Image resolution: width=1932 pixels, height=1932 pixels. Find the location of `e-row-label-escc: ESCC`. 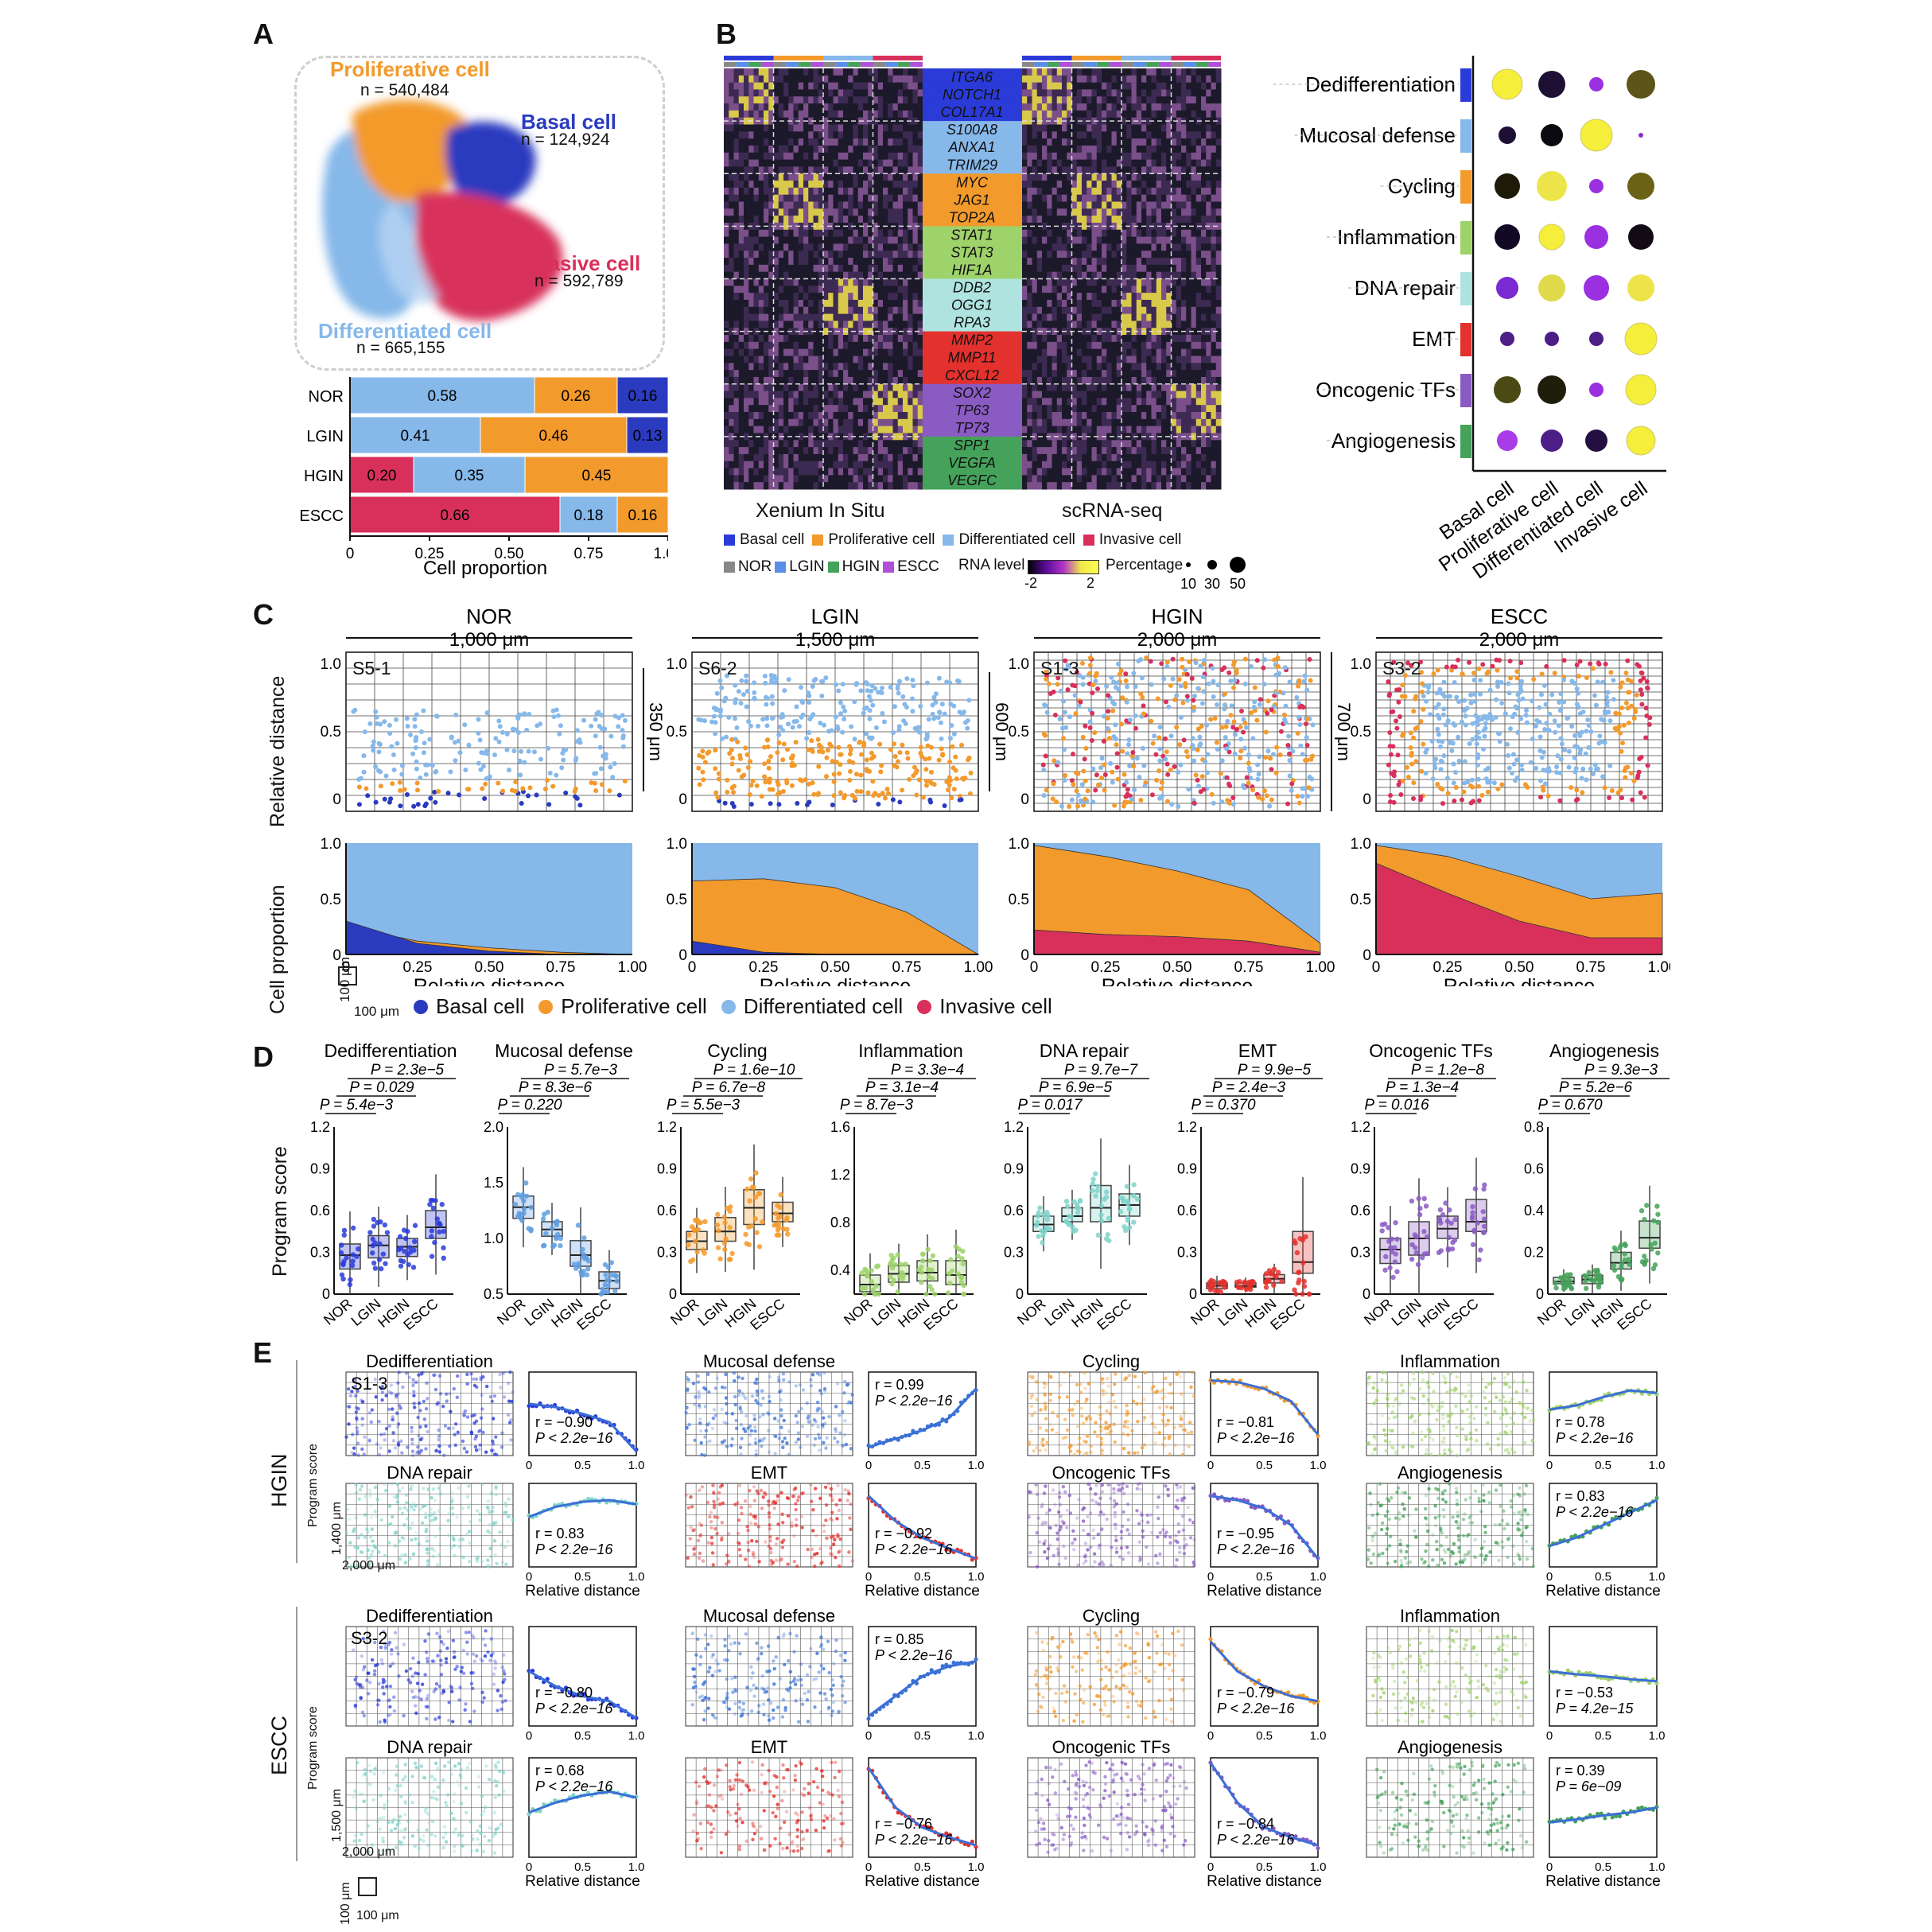

e-row-label-escc: ESCC is located at coordinates (279, 1745).